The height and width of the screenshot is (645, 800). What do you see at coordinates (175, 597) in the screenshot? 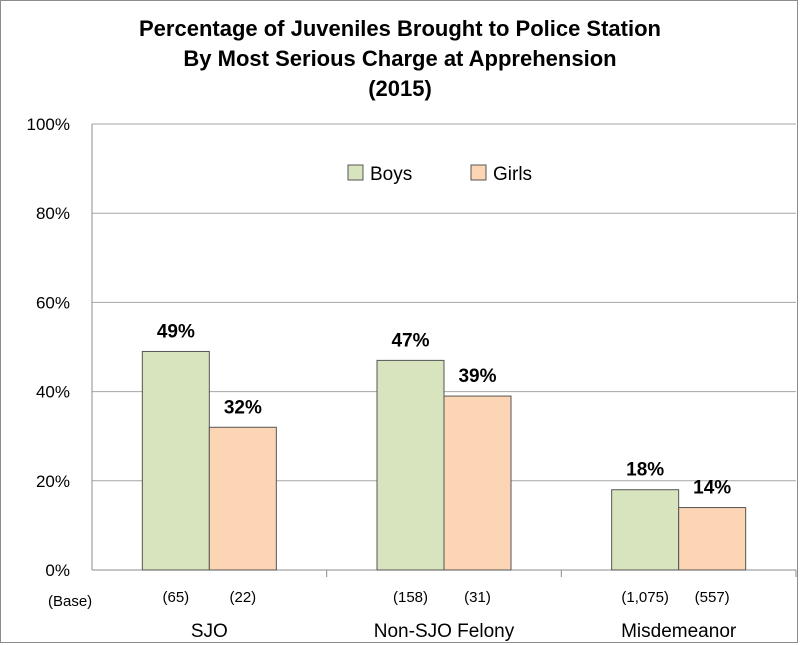
I see `base-count-label: (65)` at bounding box center [175, 597].